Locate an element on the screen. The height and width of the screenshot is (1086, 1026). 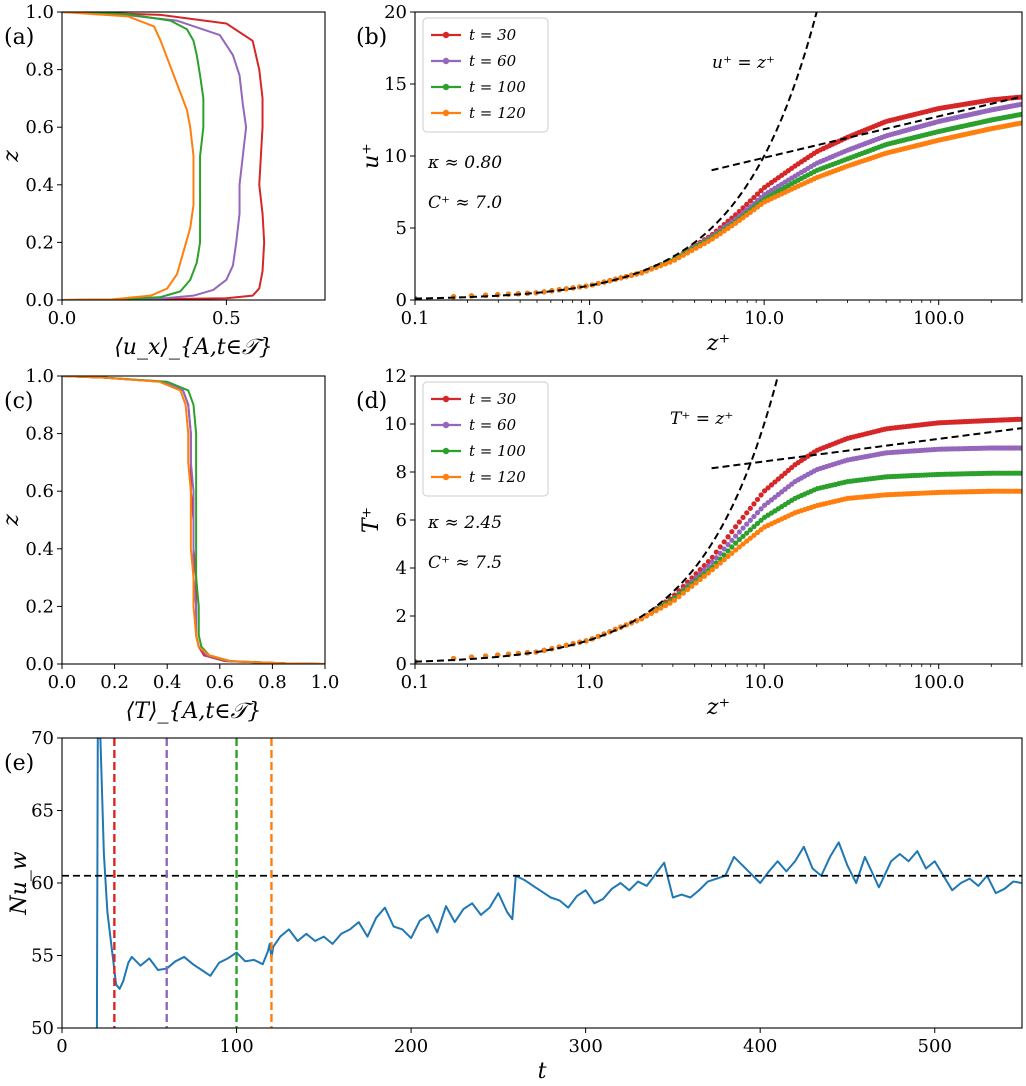
y-tick-label: 60 is located at coordinates (42, 883).